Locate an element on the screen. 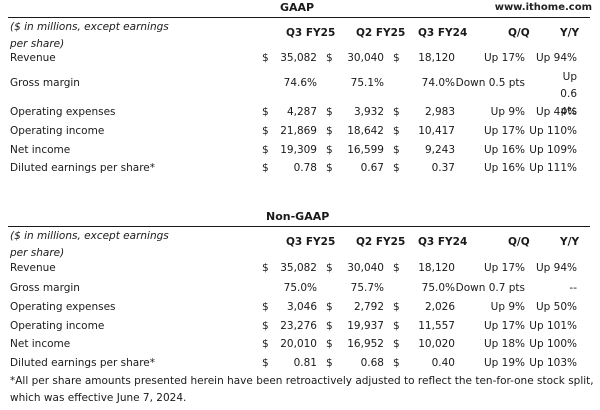 This screenshot has height=410, width=600. value-q2fy25: 75.1% is located at coordinates (367, 83).